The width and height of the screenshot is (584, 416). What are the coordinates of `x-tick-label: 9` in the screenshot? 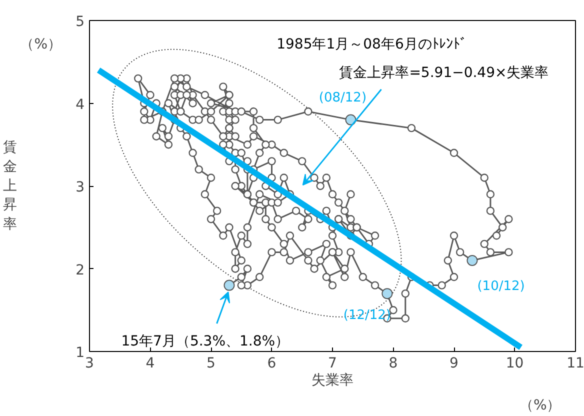 It's located at (454, 364).